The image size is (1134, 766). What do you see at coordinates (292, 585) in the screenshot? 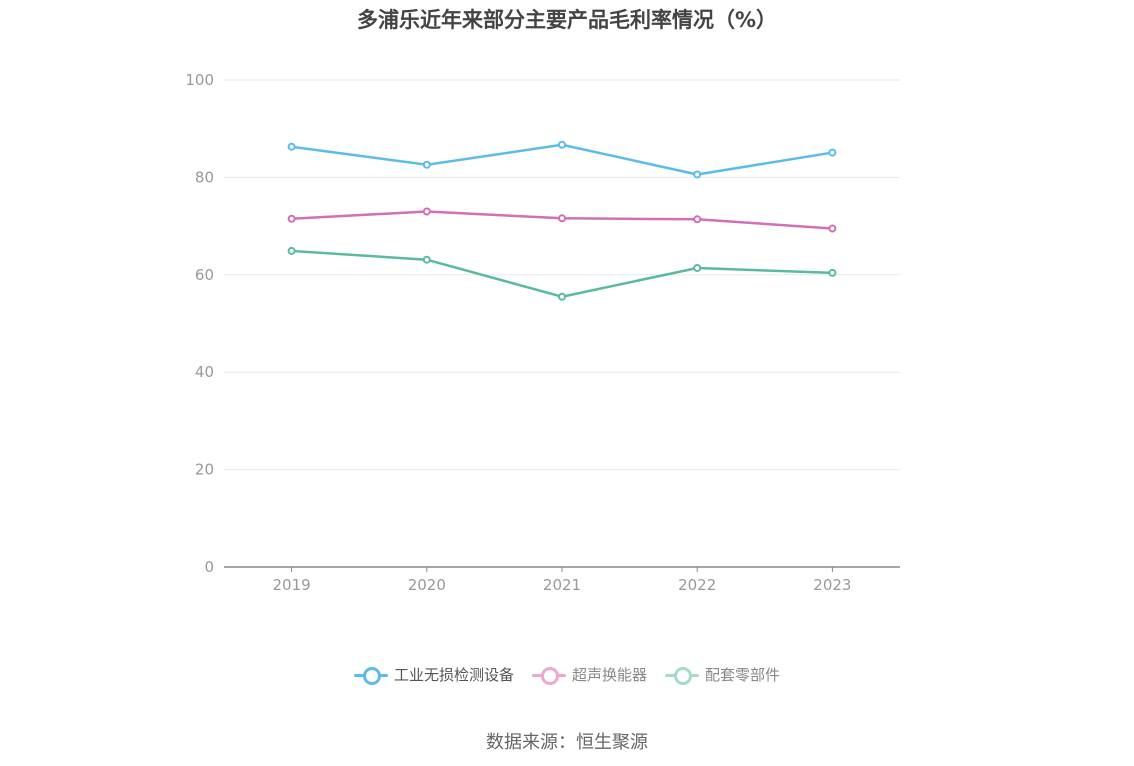
I see `x-tick-label-2019: 2019` at bounding box center [292, 585].